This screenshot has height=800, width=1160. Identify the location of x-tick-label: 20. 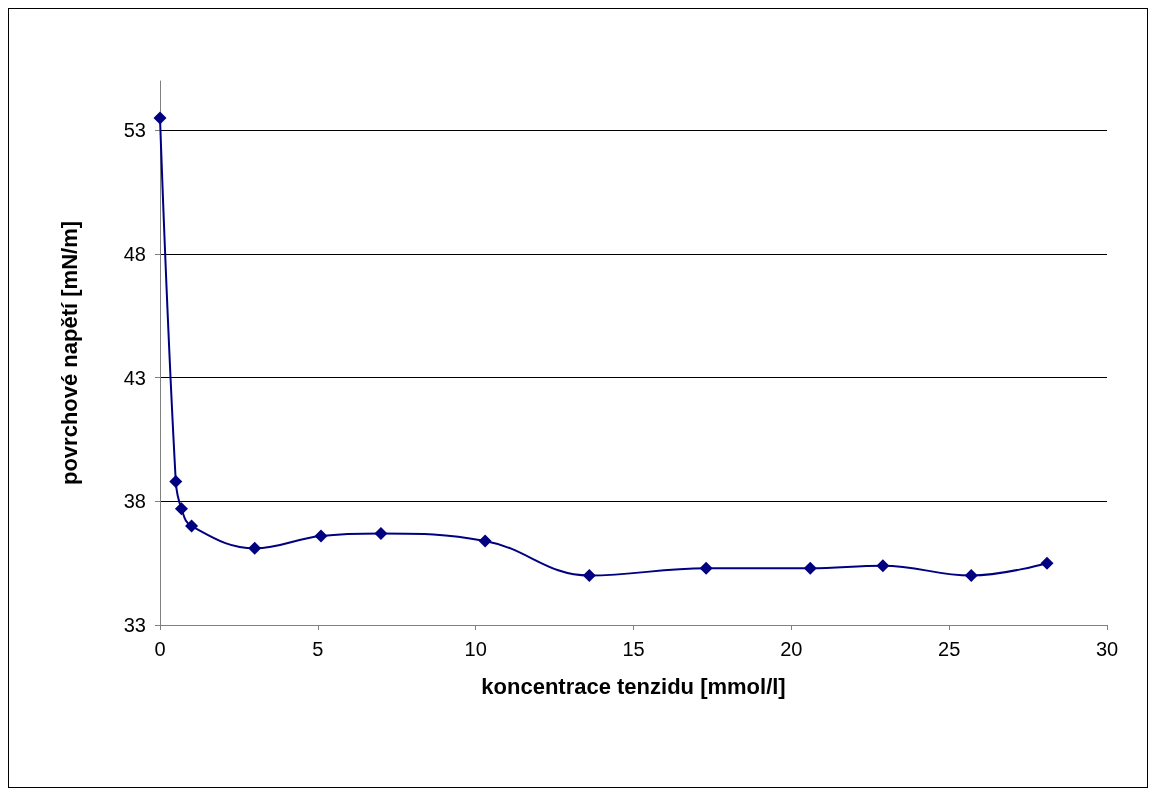
(791, 649).